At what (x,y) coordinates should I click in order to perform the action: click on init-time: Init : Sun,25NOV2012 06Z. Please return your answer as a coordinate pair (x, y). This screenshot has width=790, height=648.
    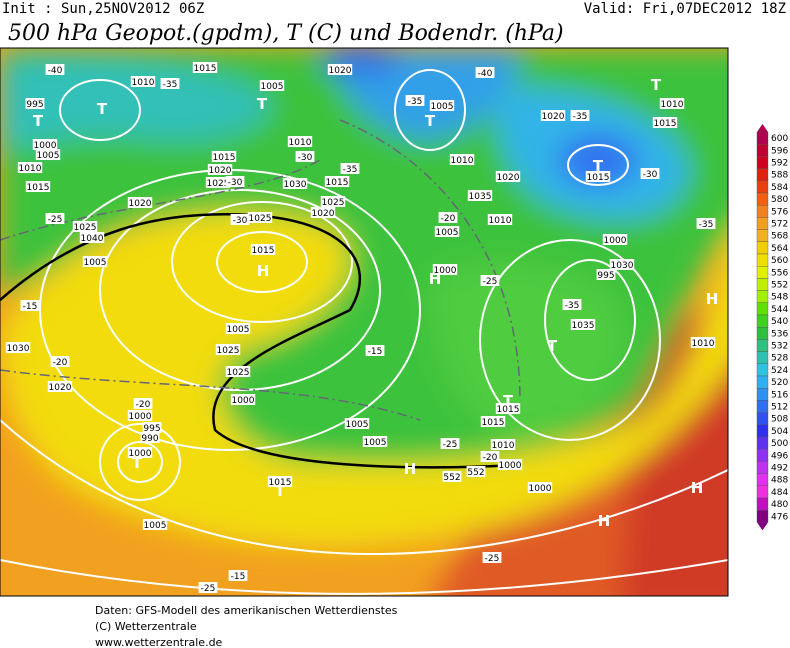
    Looking at the image, I should click on (103, 9).